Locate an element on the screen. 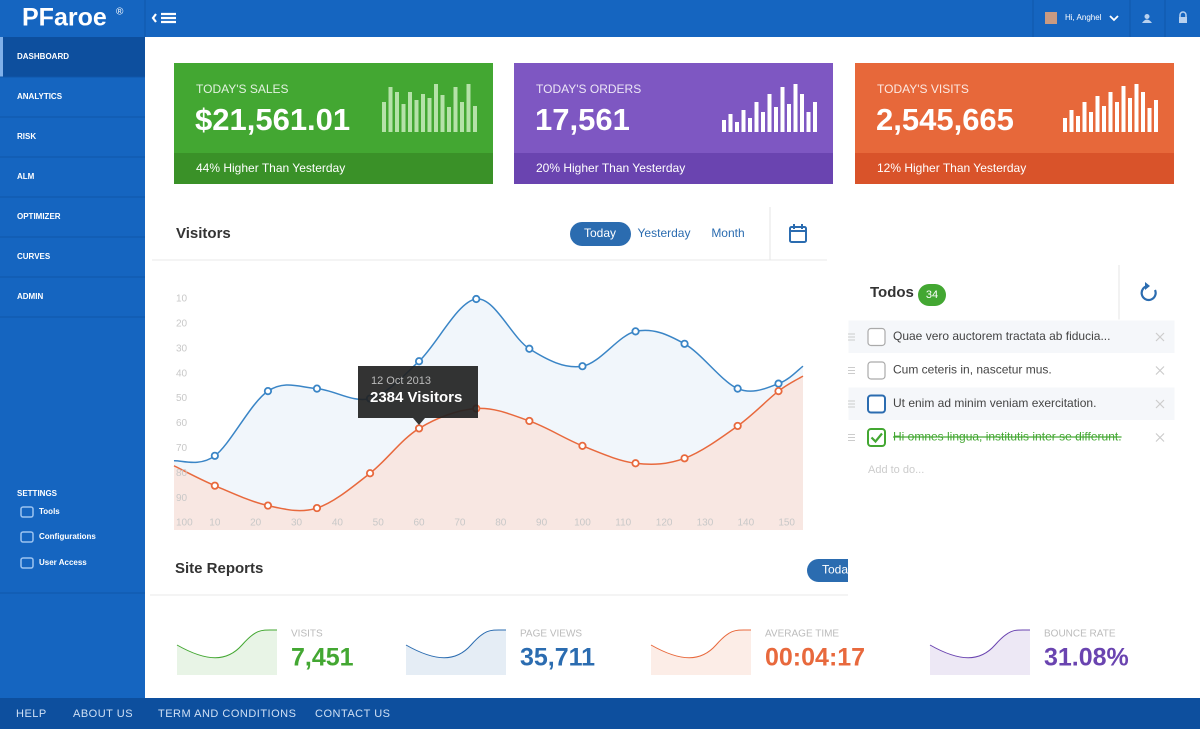 This screenshot has height=729, width=1200. refresh-icon is located at coordinates (1148, 293).